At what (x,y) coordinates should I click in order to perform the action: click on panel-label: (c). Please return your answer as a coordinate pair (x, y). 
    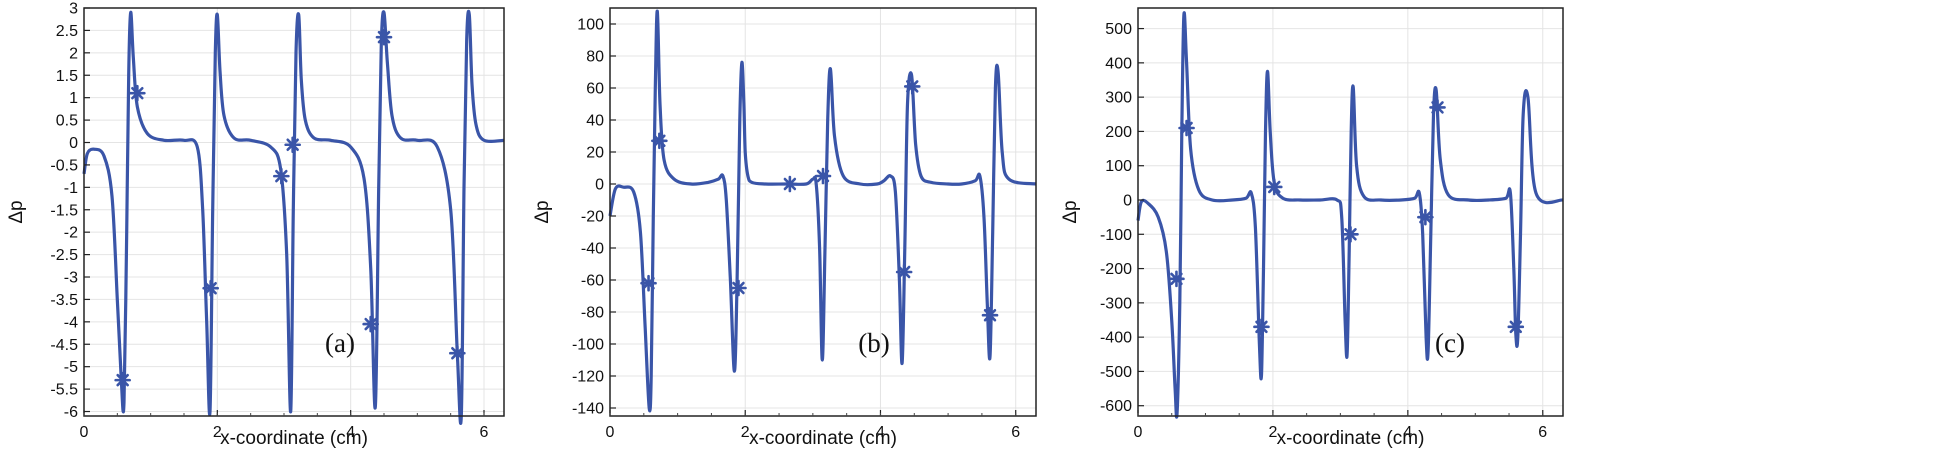
    Looking at the image, I should click on (1450, 343).